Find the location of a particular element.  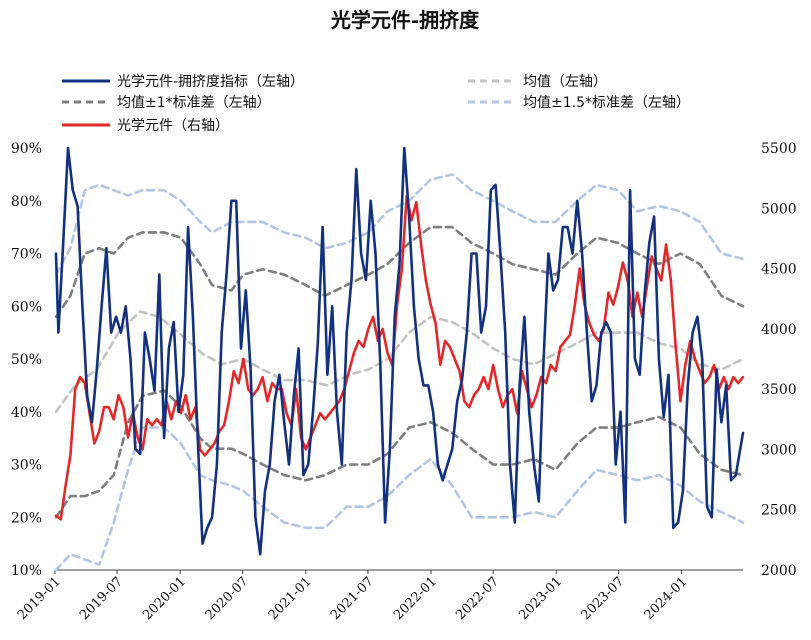

y-right-tick-label: 3000 is located at coordinates (779, 450).